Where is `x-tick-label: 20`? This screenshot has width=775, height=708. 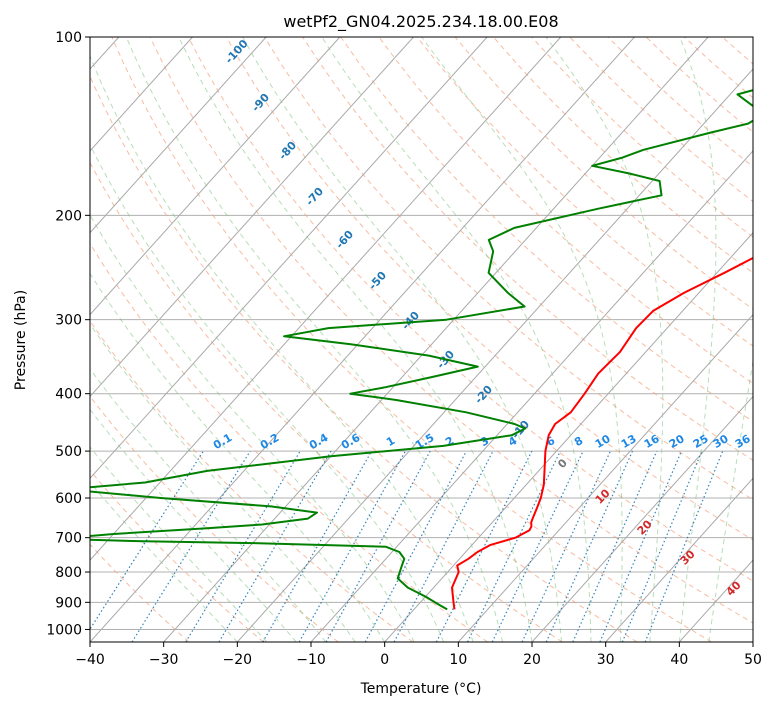 x-tick-label: 20 is located at coordinates (532, 660).